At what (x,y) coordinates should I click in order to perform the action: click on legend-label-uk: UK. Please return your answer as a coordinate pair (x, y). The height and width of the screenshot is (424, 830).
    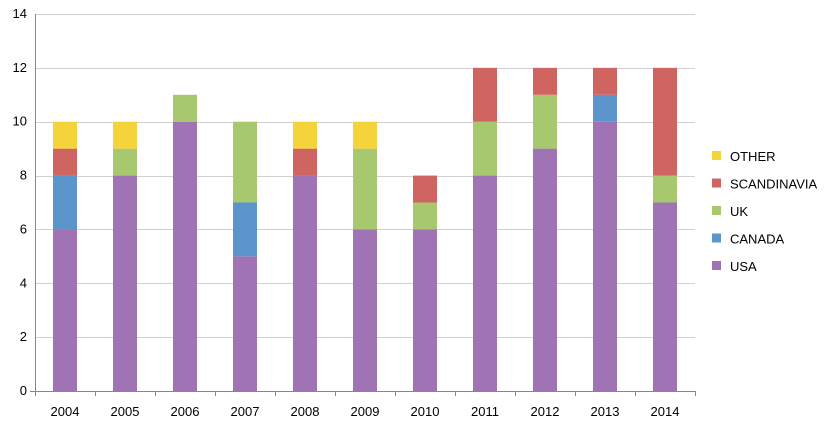
    Looking at the image, I should click on (739, 211).